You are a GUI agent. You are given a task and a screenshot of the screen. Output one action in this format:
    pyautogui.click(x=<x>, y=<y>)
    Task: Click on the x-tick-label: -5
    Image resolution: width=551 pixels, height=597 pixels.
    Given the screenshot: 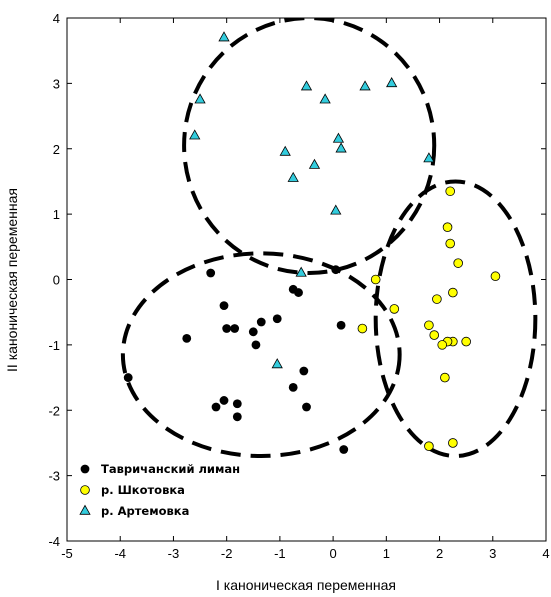 What is the action you would take?
    pyautogui.click(x=67, y=553)
    